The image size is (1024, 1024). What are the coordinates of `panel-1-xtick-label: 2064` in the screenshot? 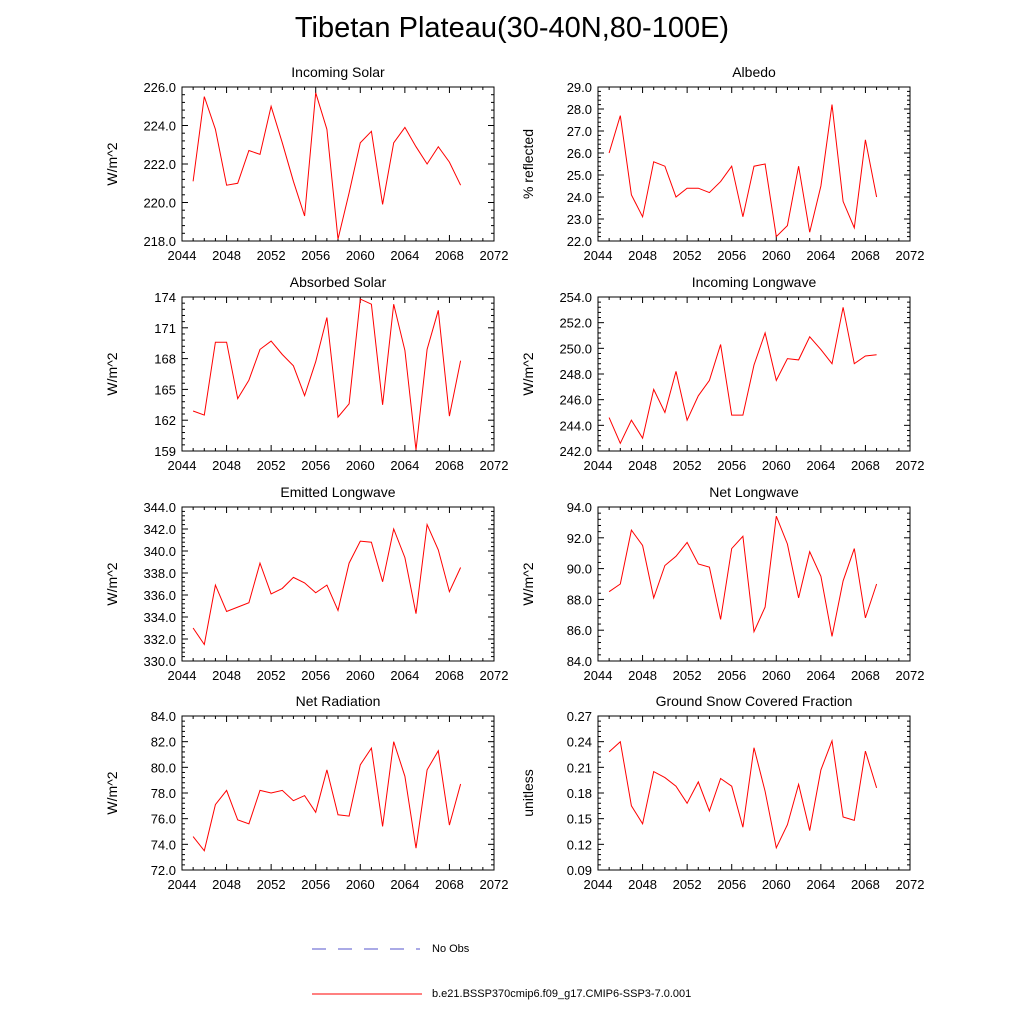 It's located at (820, 255).